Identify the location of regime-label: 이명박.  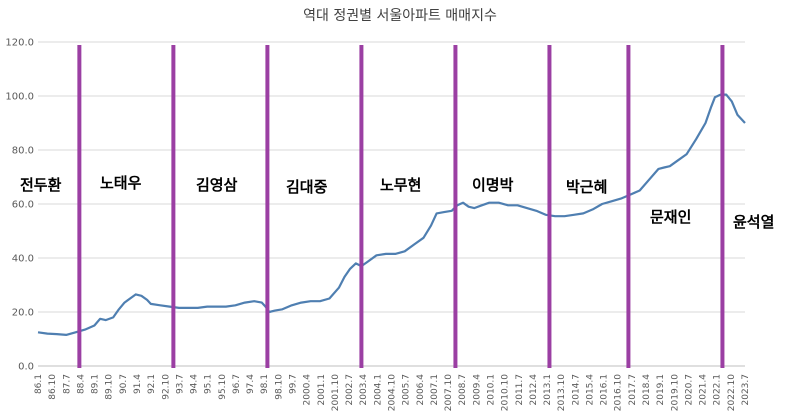
(493, 185).